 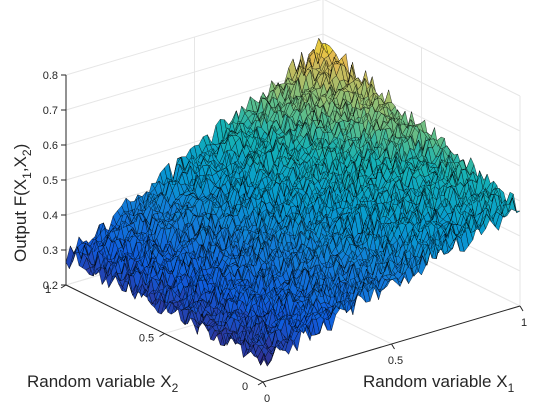 What do you see at coordinates (48, 290) in the screenshot?
I see `x2-tick-label: 1` at bounding box center [48, 290].